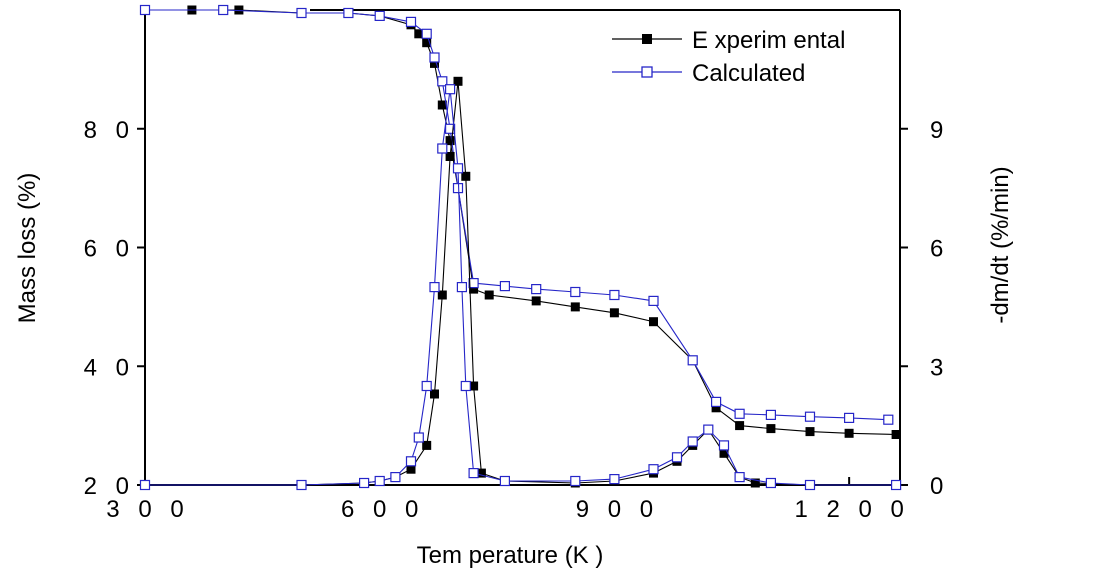  Describe the element at coordinates (939, 367) in the screenshot. I see `y-right-tick-label: 3` at that location.